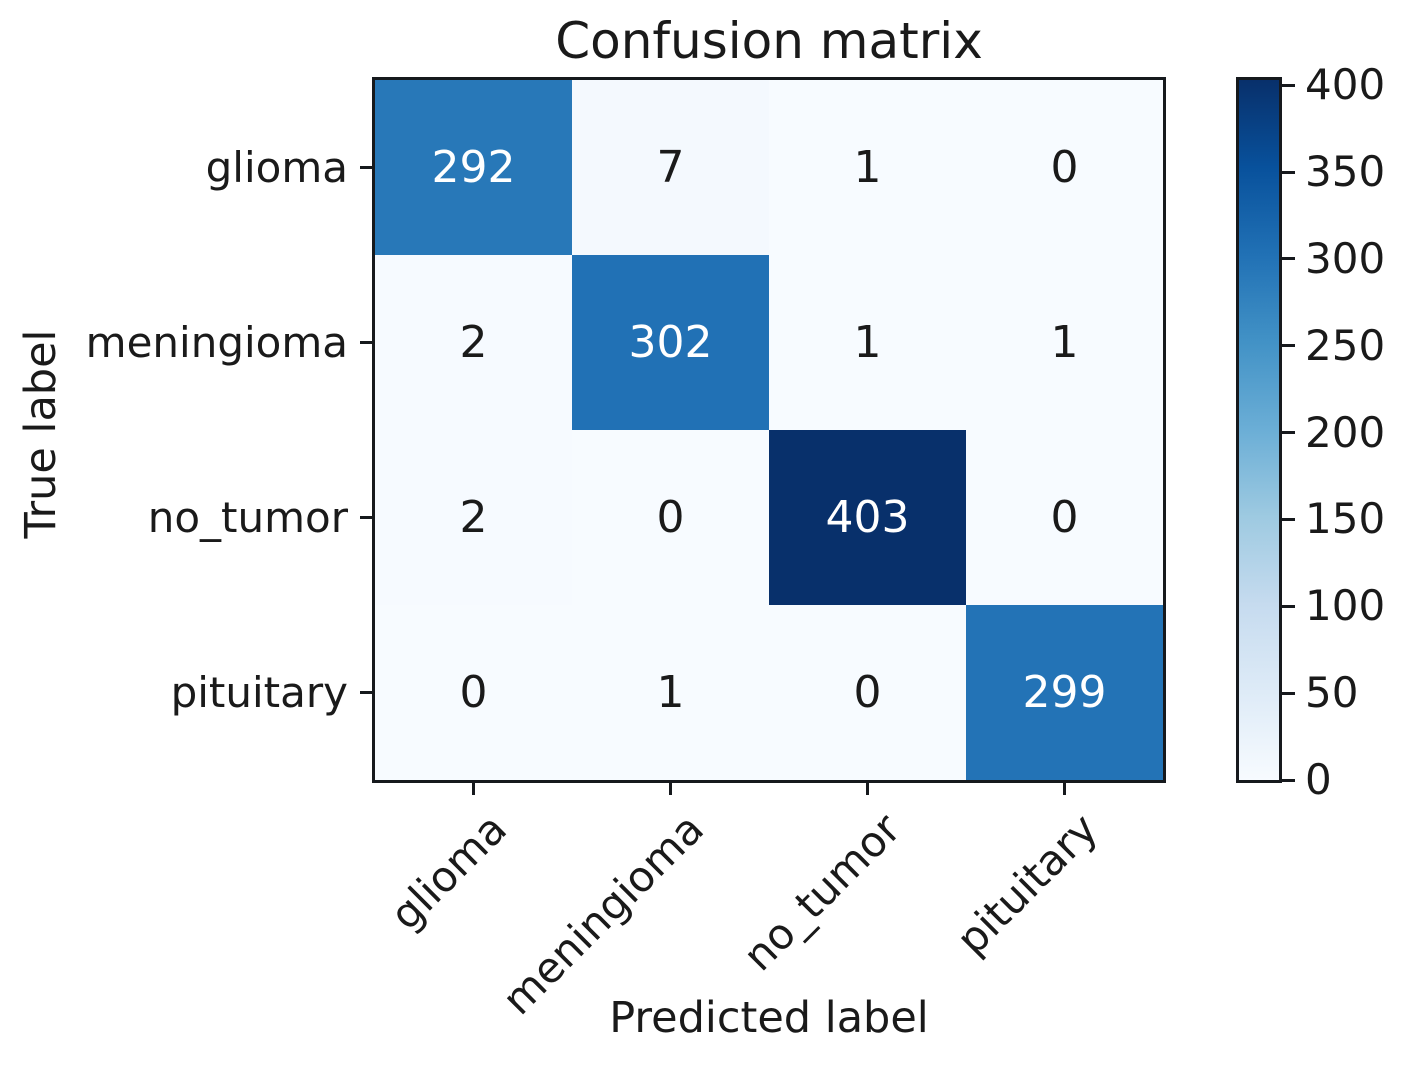 This screenshot has width=1414, height=1066. Describe the element at coordinates (1332, 693) in the screenshot. I see `colorbar-tick-label-50: 50` at that location.